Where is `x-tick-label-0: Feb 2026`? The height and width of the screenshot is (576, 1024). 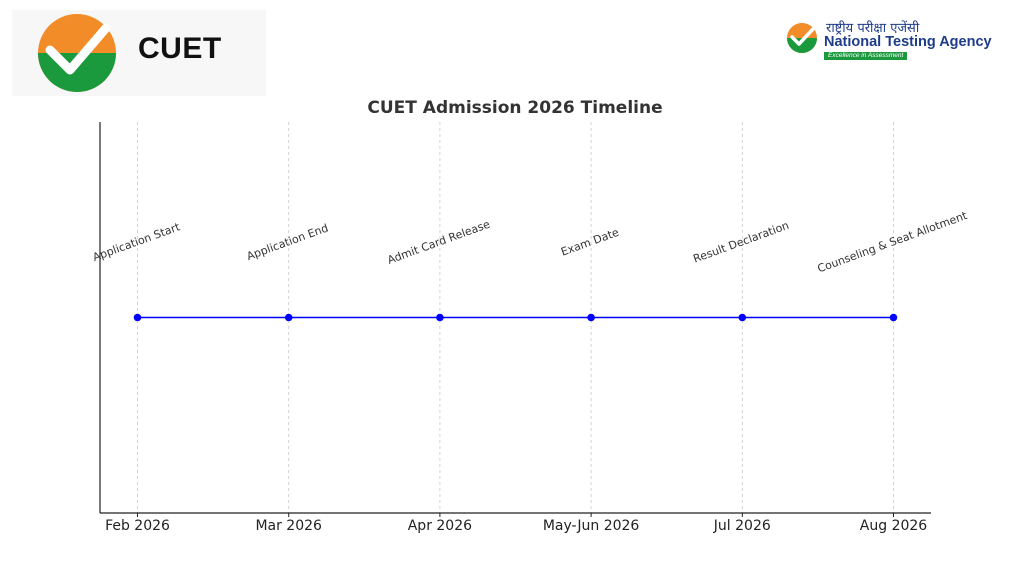
x-tick-label-0: Feb 2026 is located at coordinates (137, 526).